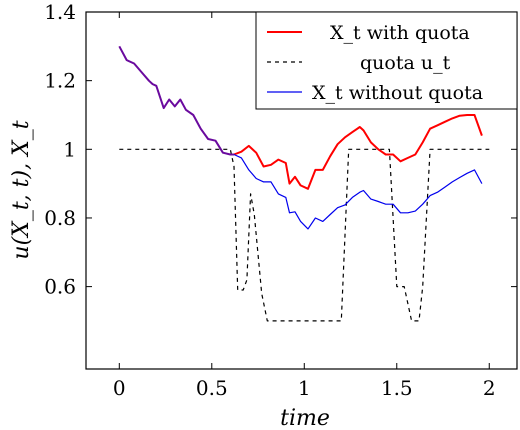 The height and width of the screenshot is (430, 520). Describe the element at coordinates (60, 287) in the screenshot. I see `y-tick-label: 0.6` at that location.